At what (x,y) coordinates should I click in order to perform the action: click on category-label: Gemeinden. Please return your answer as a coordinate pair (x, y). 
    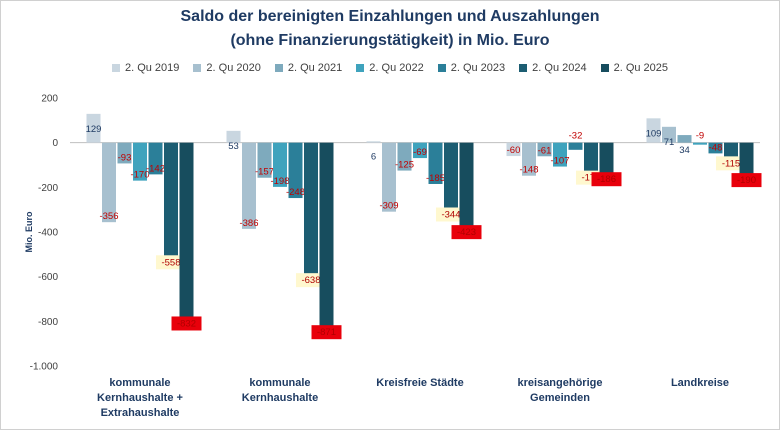
    Looking at the image, I should click on (560, 398).